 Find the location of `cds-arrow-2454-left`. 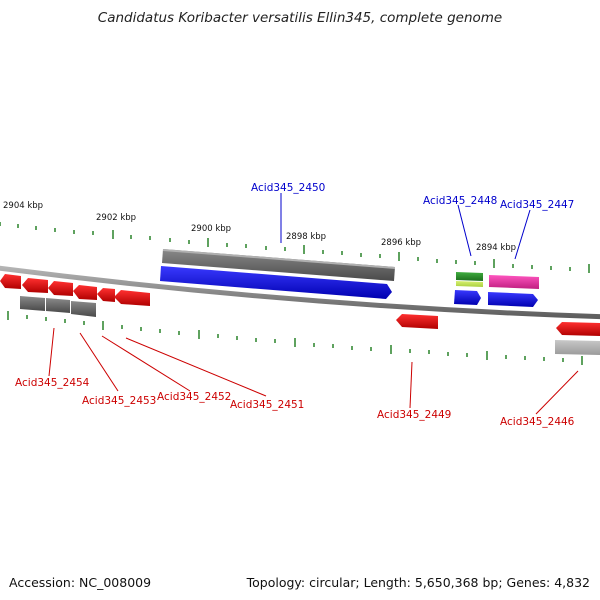

cds-arrow-2454-left is located at coordinates (10, 281).